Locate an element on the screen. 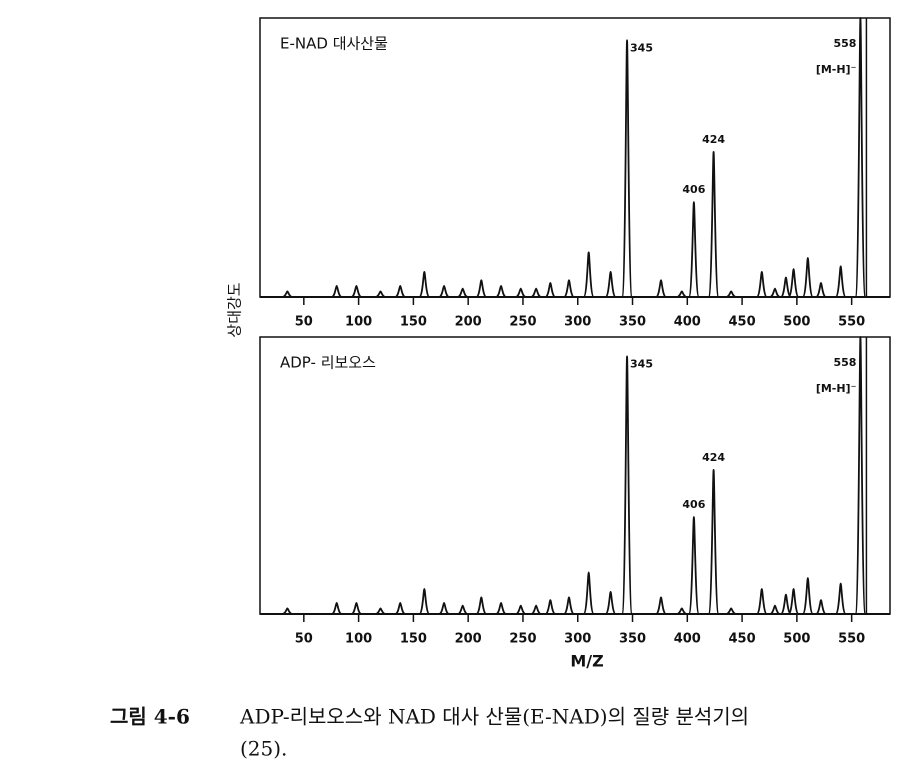 The width and height of the screenshot is (905, 771). panel-title: E-NAD 대사산물 is located at coordinates (334, 44).